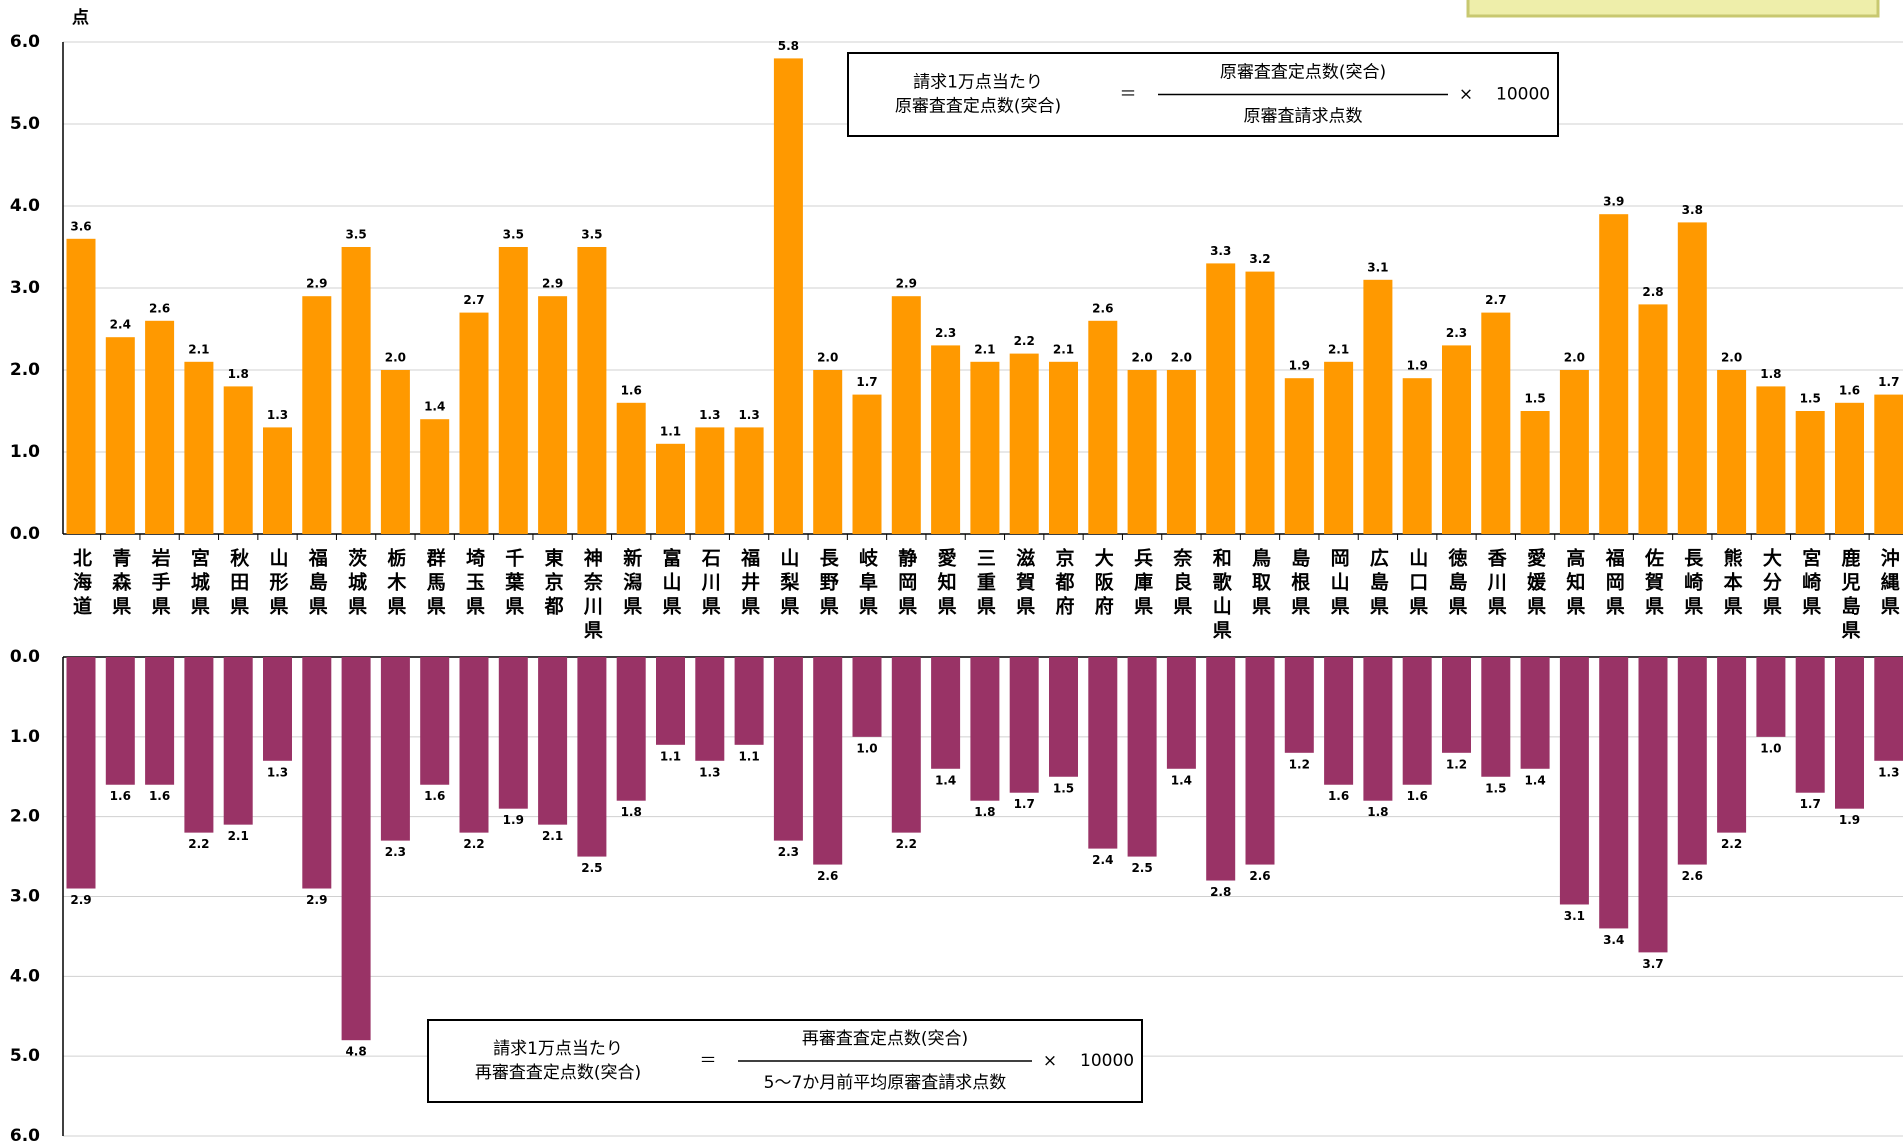  I want to click on x-tick-label: 山形県, so click(278, 584).